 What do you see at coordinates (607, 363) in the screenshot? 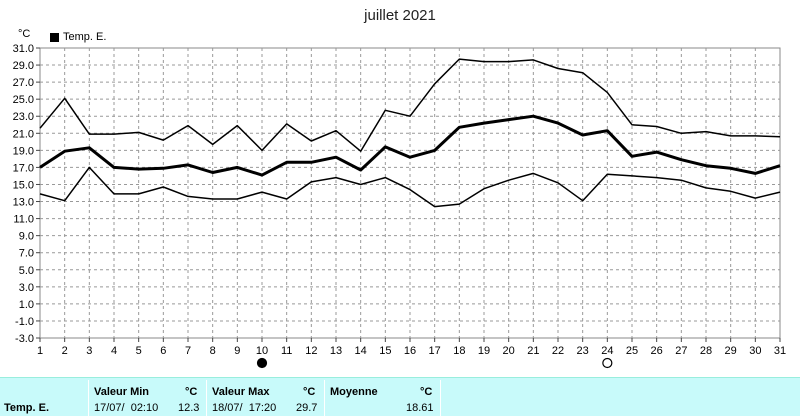
I see `new-moon-icon` at bounding box center [607, 363].